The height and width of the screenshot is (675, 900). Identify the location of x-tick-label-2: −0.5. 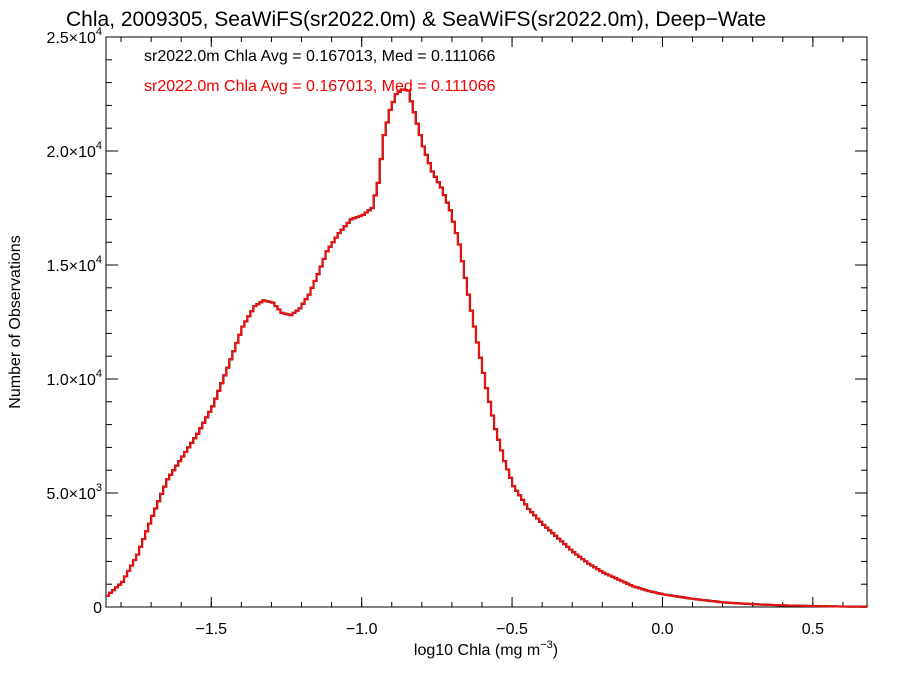
(512, 629).